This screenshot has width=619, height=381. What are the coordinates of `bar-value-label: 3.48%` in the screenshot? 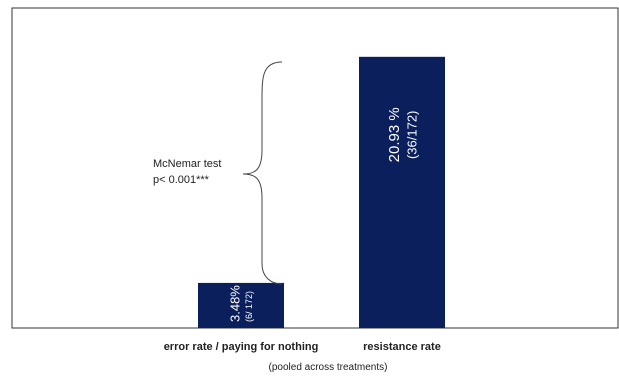 It's located at (235, 303).